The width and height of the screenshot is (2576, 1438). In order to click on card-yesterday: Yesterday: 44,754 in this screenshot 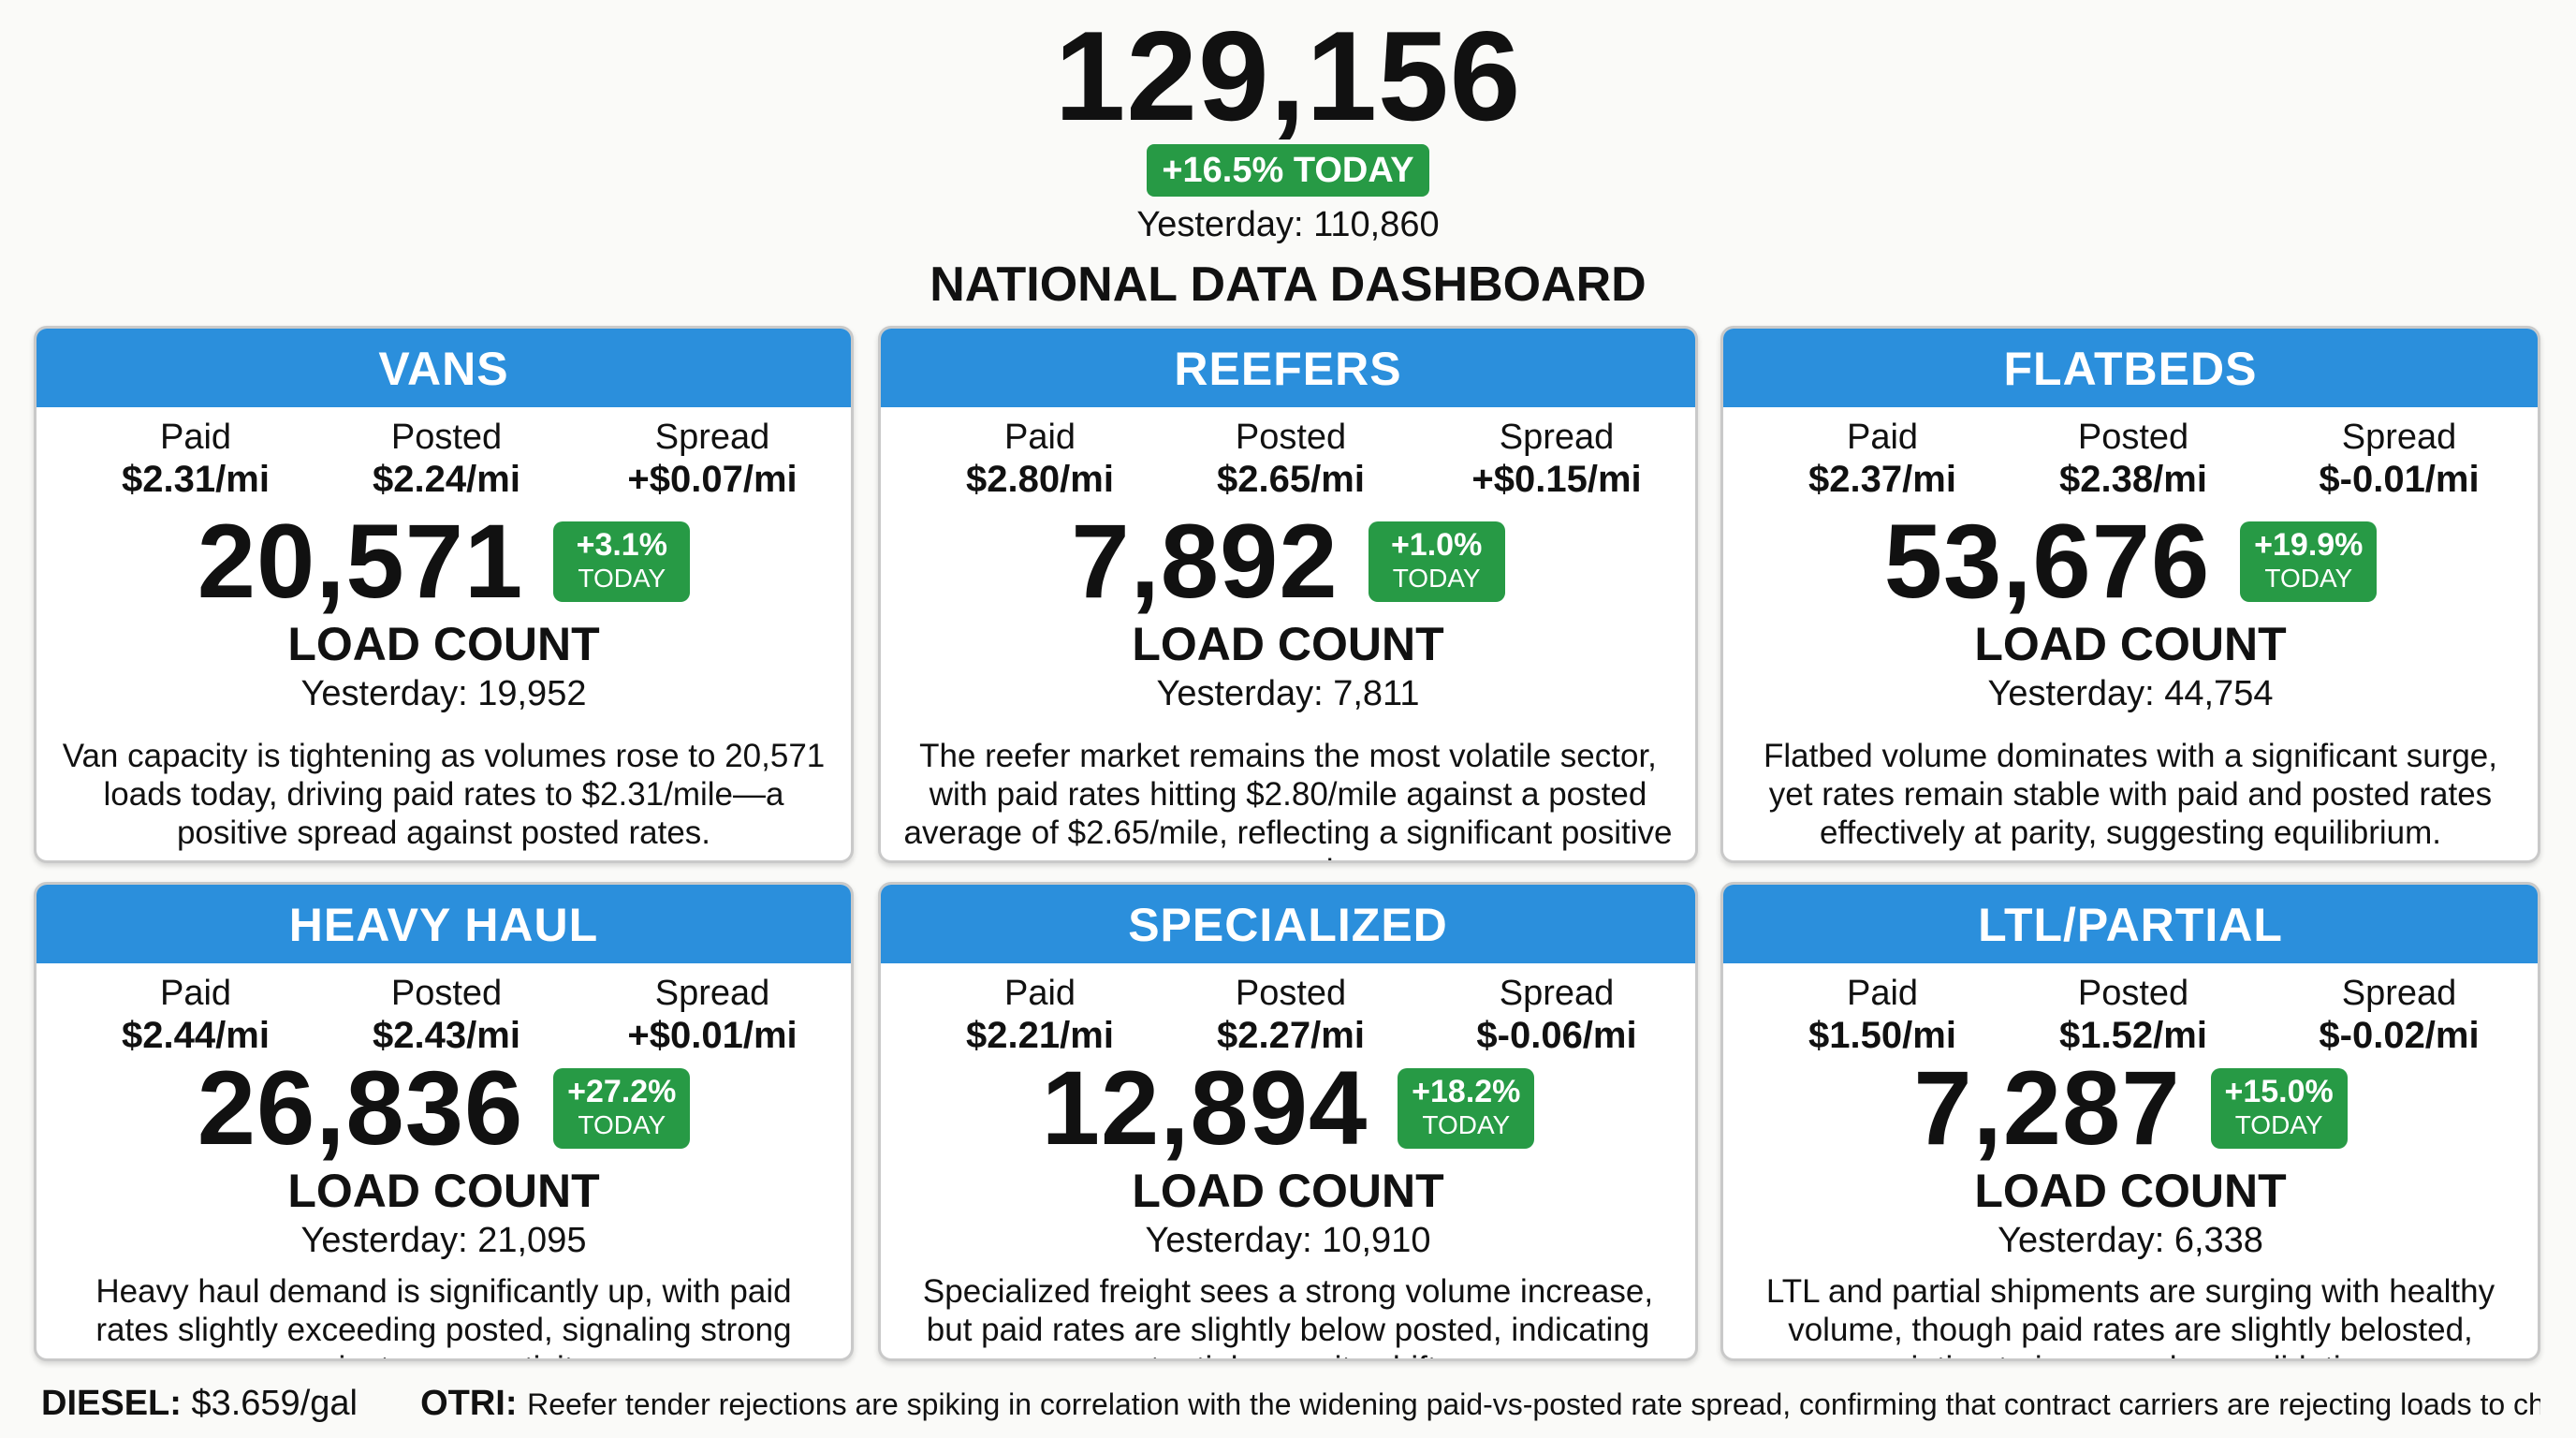, I will do `click(2130, 693)`.